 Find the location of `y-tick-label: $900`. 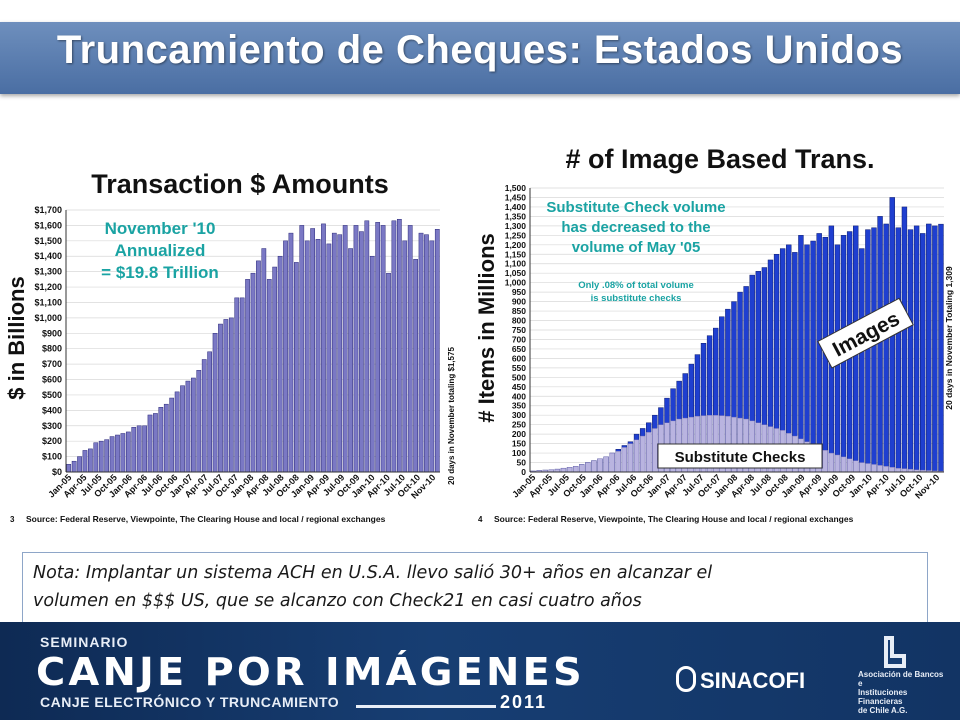

y-tick-label: $900 is located at coordinates (52, 333).